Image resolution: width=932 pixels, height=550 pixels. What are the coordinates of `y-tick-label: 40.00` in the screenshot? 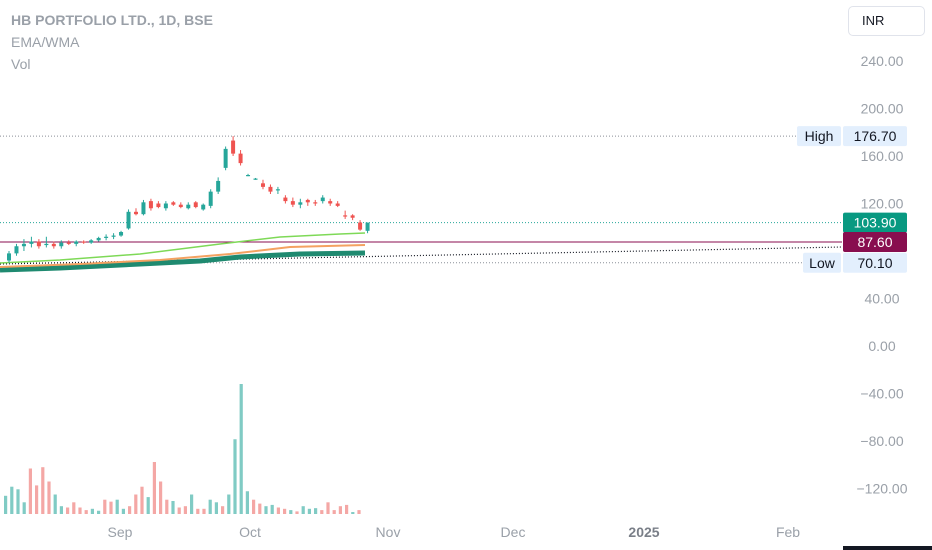 It's located at (881, 299).